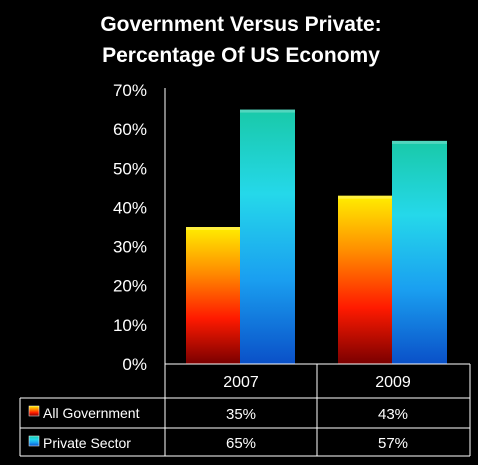  I want to click on table-cell-private-2007: 65%, so click(241, 443).